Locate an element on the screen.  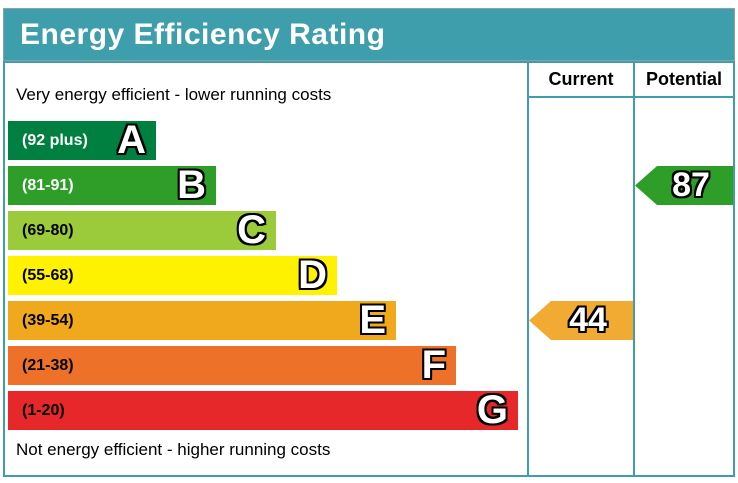
chart-title-bar: Energy Efficiency Rating is located at coordinates (369, 34).